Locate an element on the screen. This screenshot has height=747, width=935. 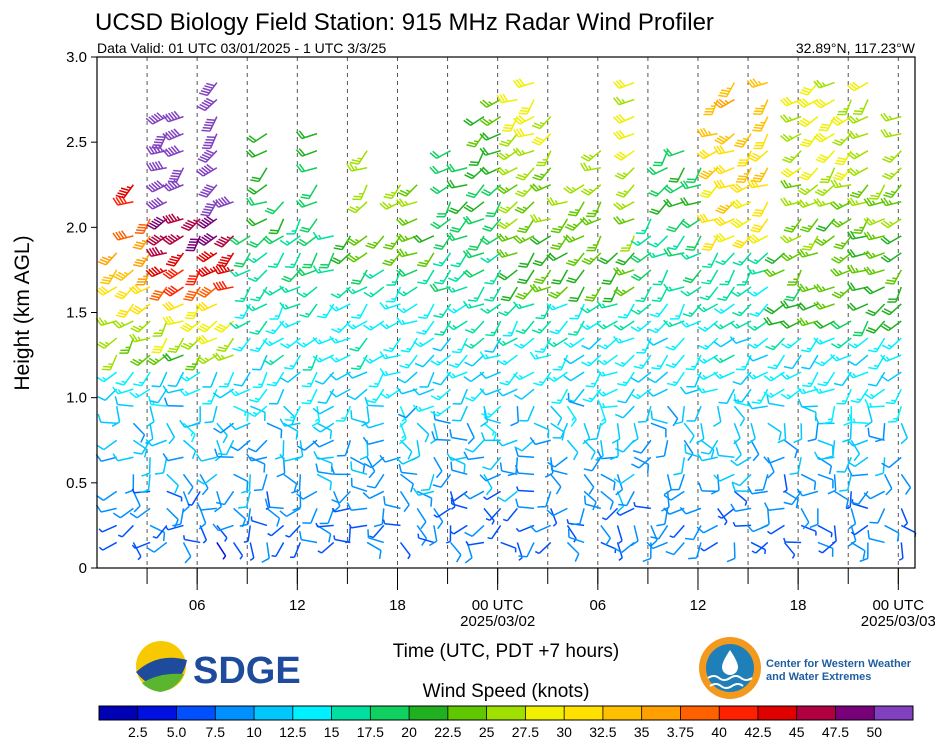
y-tick-label-5: 2.5 is located at coordinates (76, 142).